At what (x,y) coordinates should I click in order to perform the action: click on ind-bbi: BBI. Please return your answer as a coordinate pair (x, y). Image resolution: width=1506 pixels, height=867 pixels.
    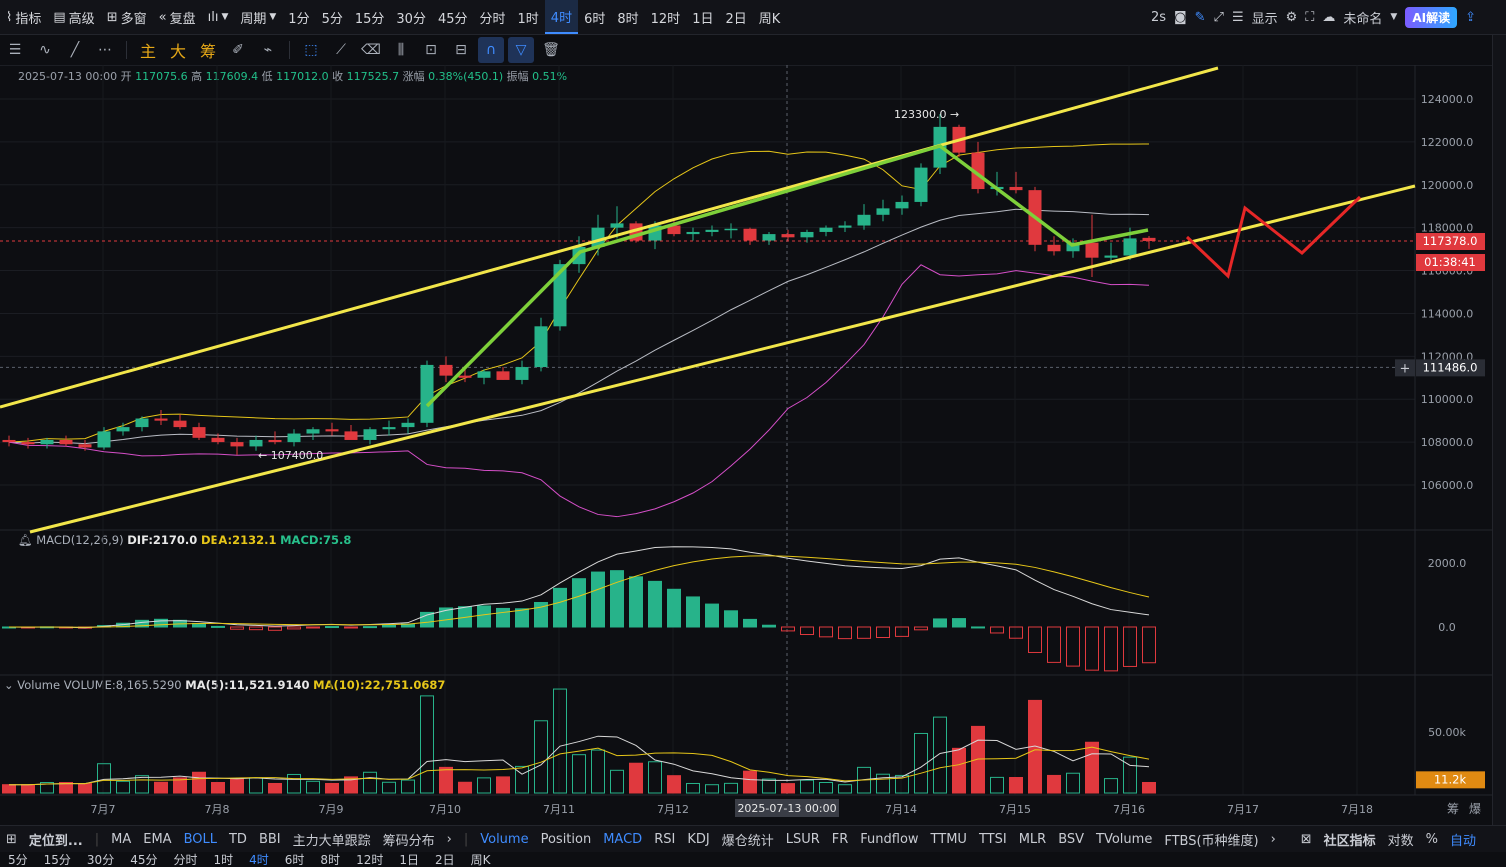
    Looking at the image, I should click on (269, 839).